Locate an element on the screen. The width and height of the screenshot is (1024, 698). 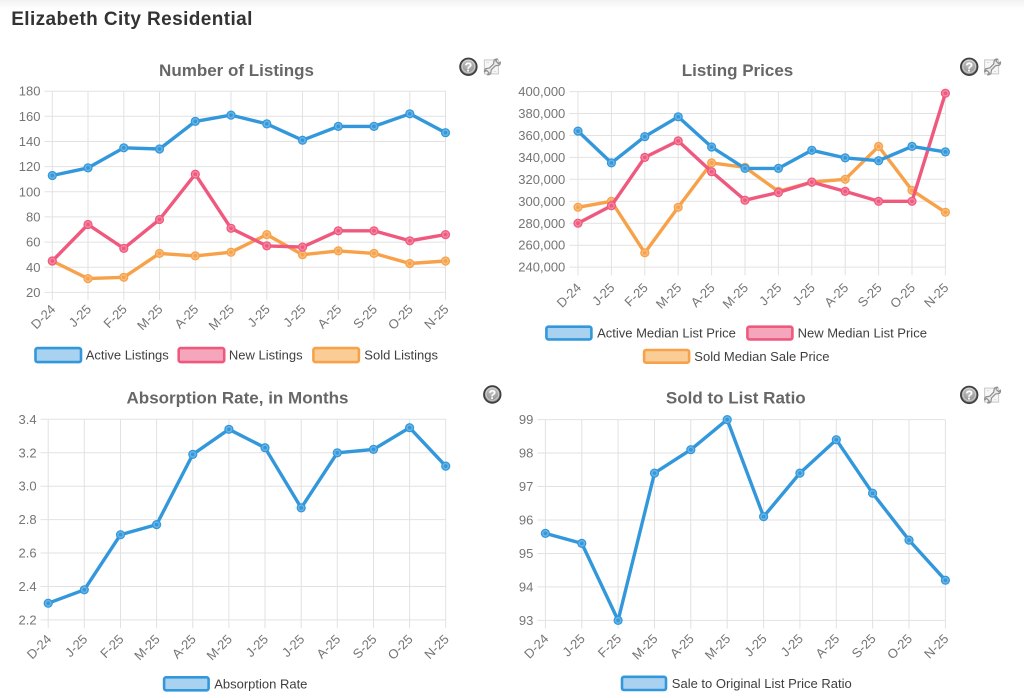
svg-text: Sold to List Ratio is located at coordinates (736, 397).